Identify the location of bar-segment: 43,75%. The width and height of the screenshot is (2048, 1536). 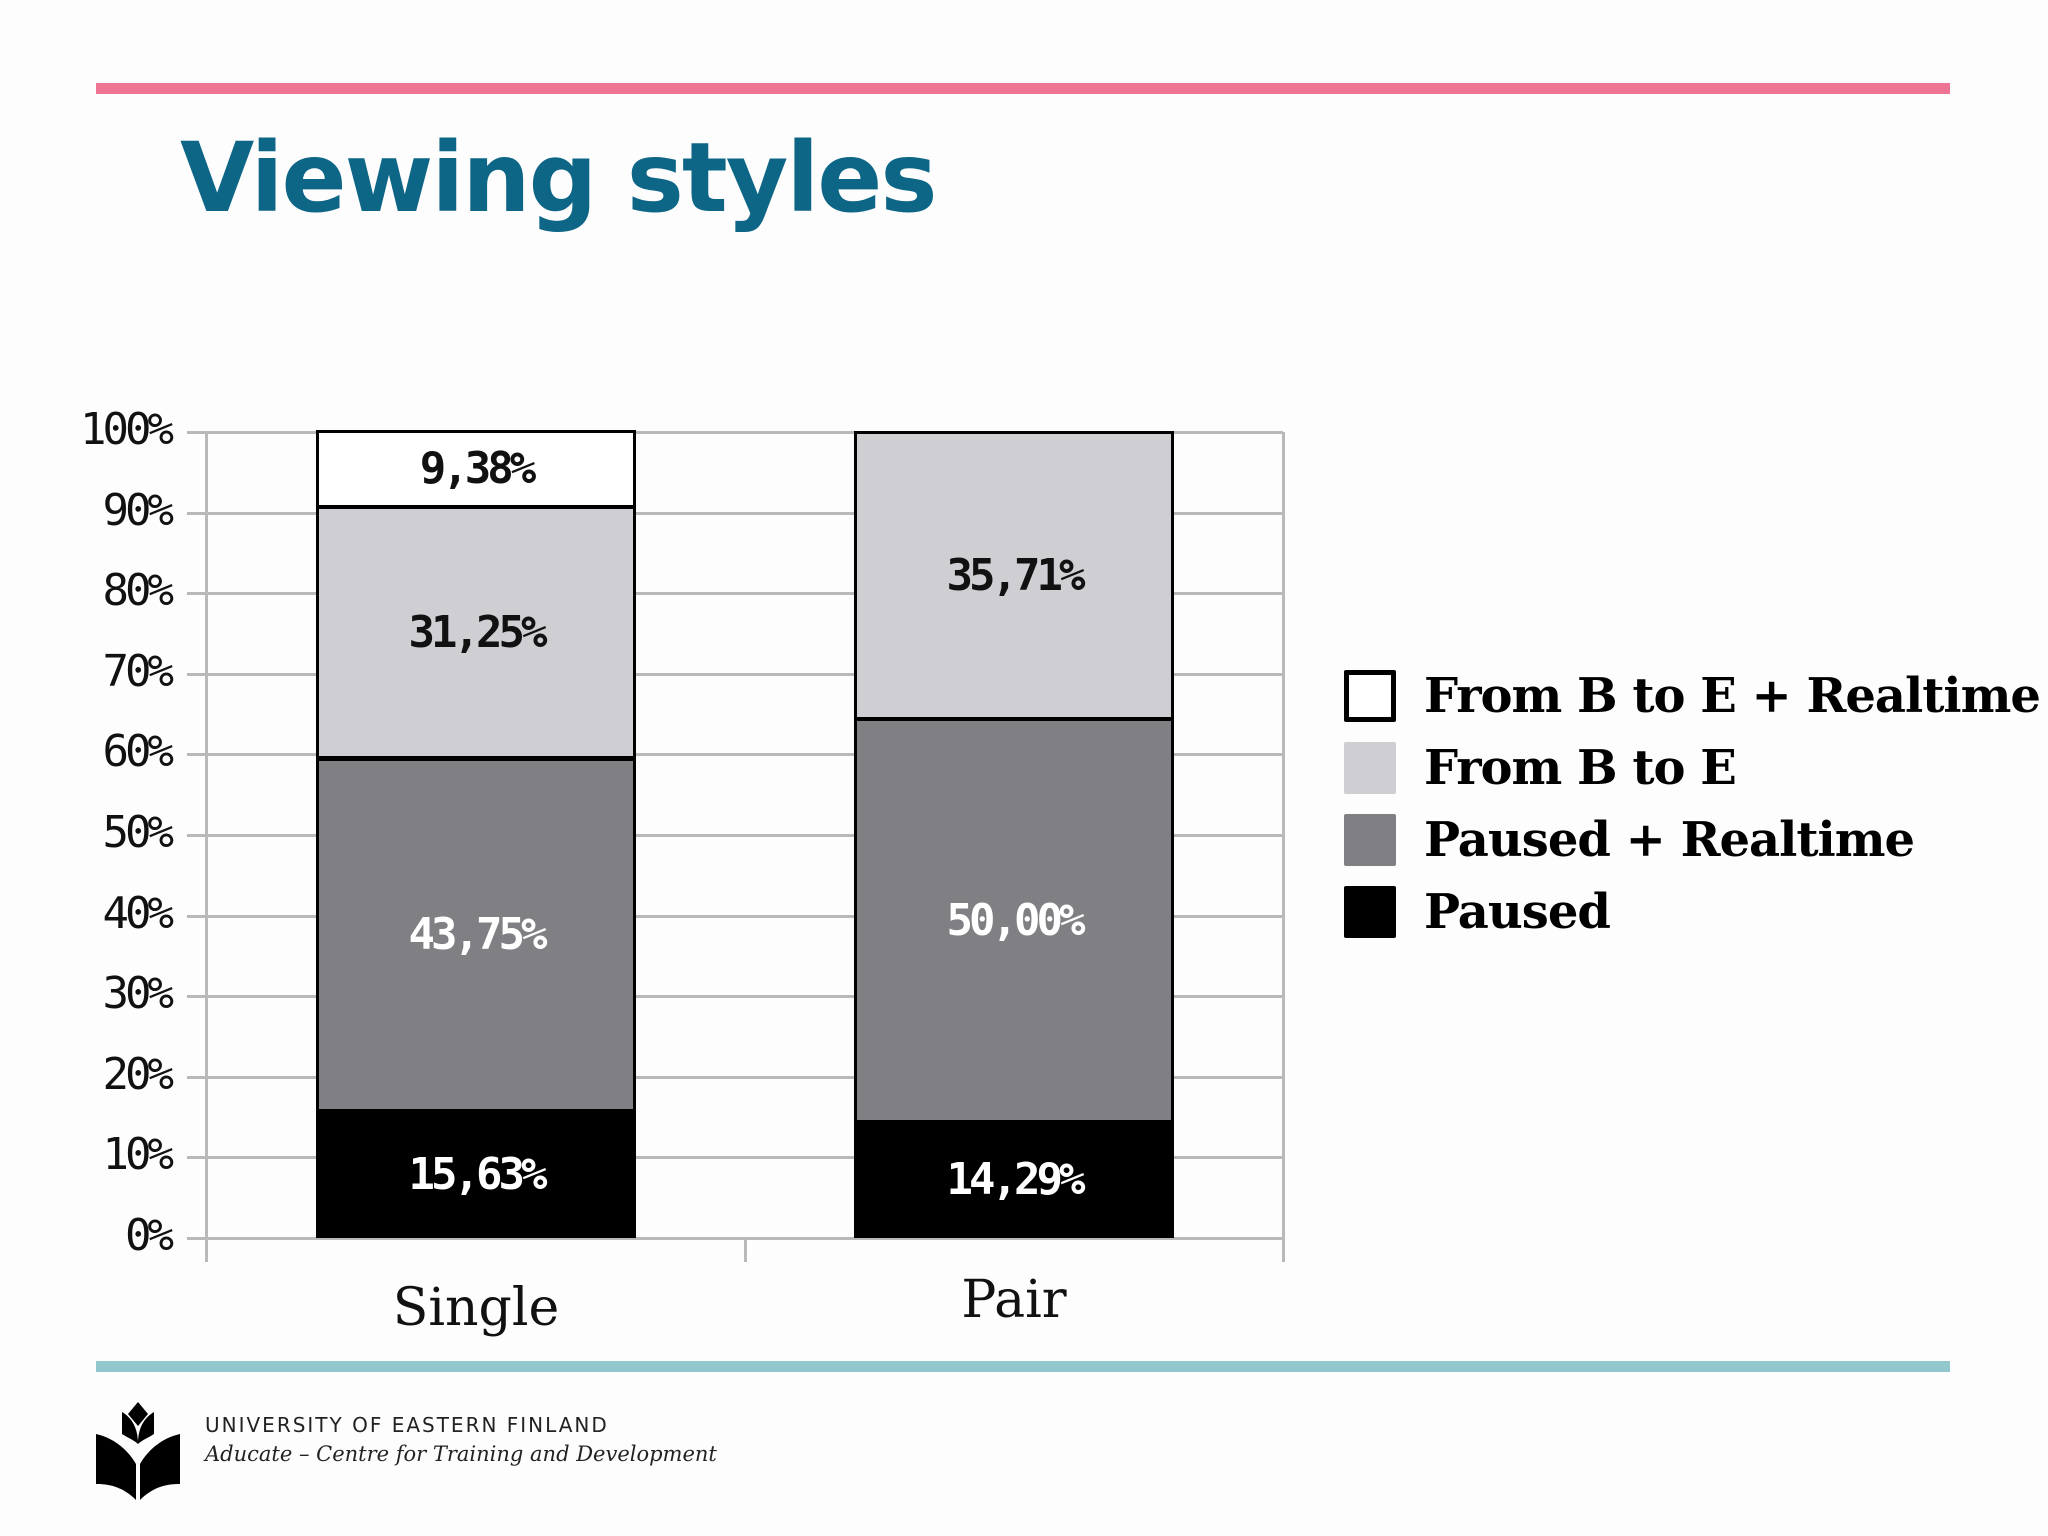
(476, 935).